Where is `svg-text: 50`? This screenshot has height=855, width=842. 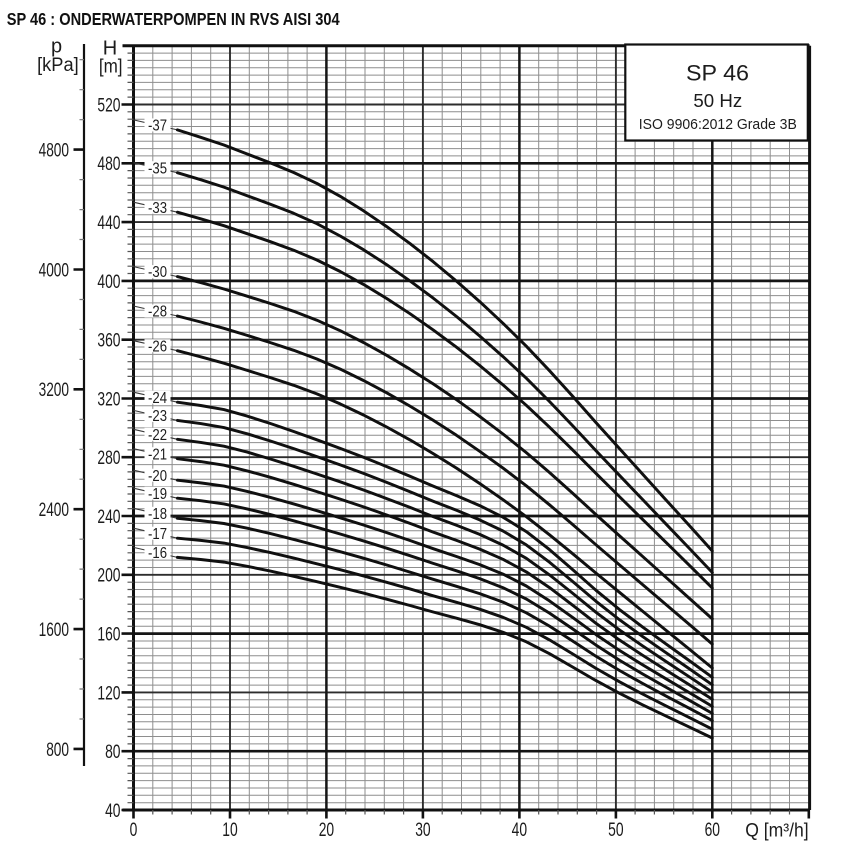
svg-text: 50 is located at coordinates (615, 830).